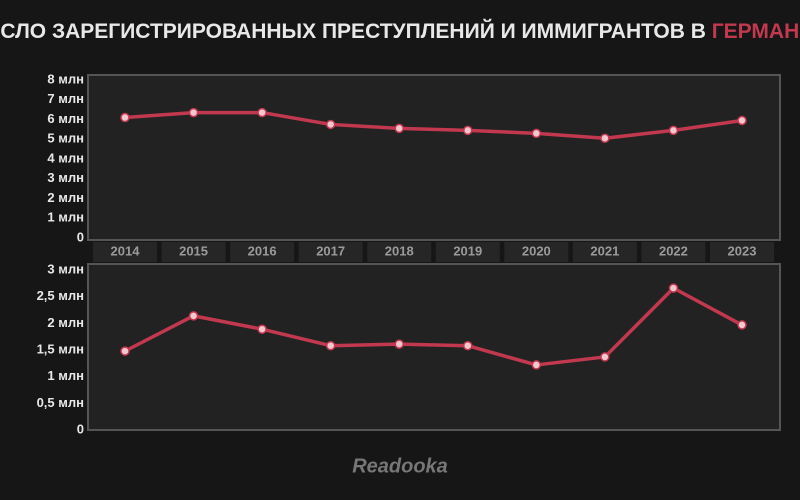  I want to click on x-tick-label: 2016, so click(262, 250).